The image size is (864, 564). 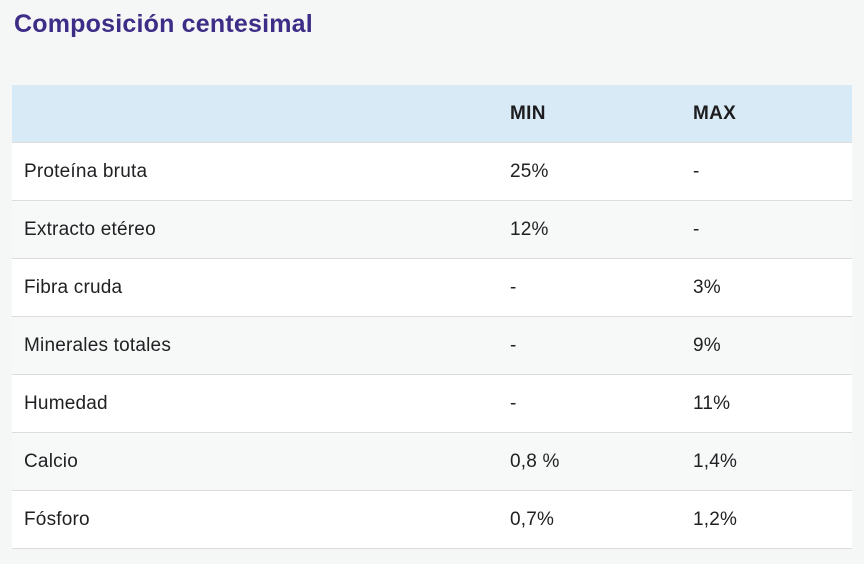 What do you see at coordinates (432, 461) in the screenshot?
I see `table-row: Calcio 0,8 % 1,4%` at bounding box center [432, 461].